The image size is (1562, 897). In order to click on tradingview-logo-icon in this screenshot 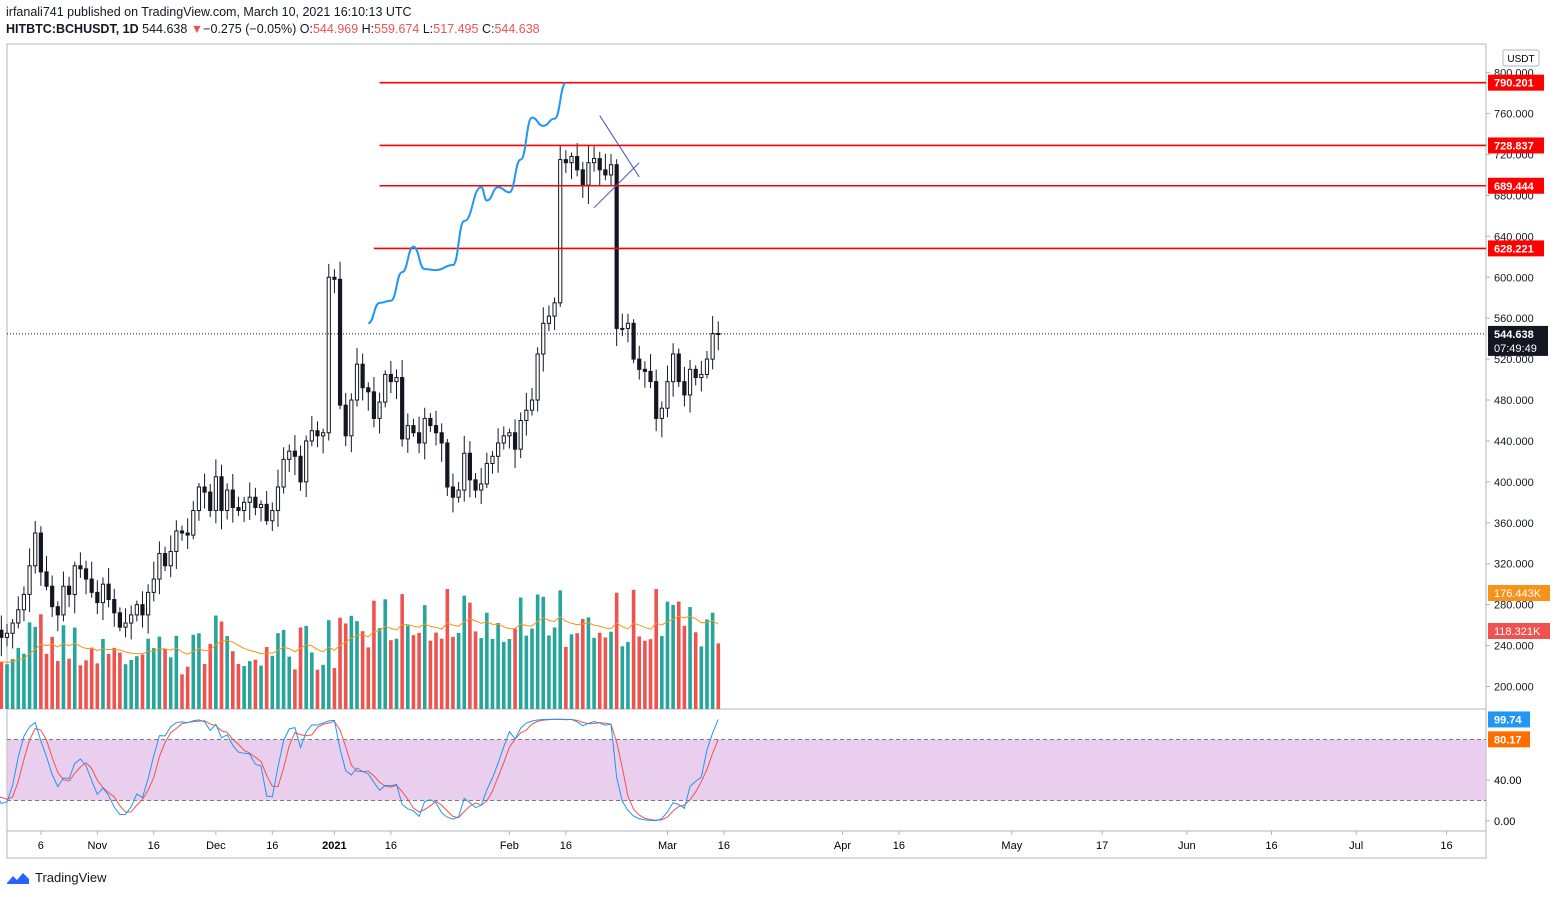, I will do `click(18, 878)`.